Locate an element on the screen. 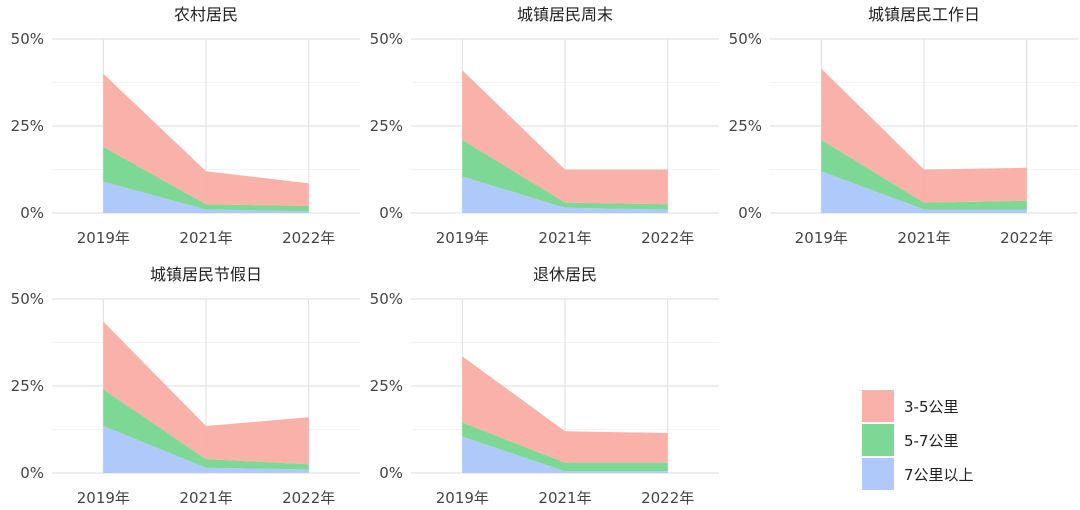 The image size is (1080, 510). legend-label: 7公里以上 is located at coordinates (939, 475).